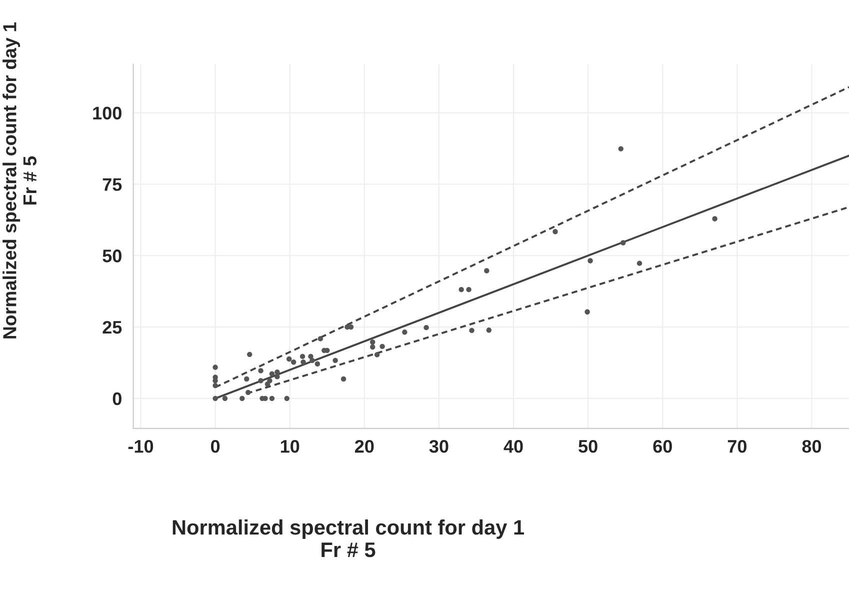 The height and width of the screenshot is (612, 849). Describe the element at coordinates (112, 327) in the screenshot. I see `y-tick-label: 25` at that location.